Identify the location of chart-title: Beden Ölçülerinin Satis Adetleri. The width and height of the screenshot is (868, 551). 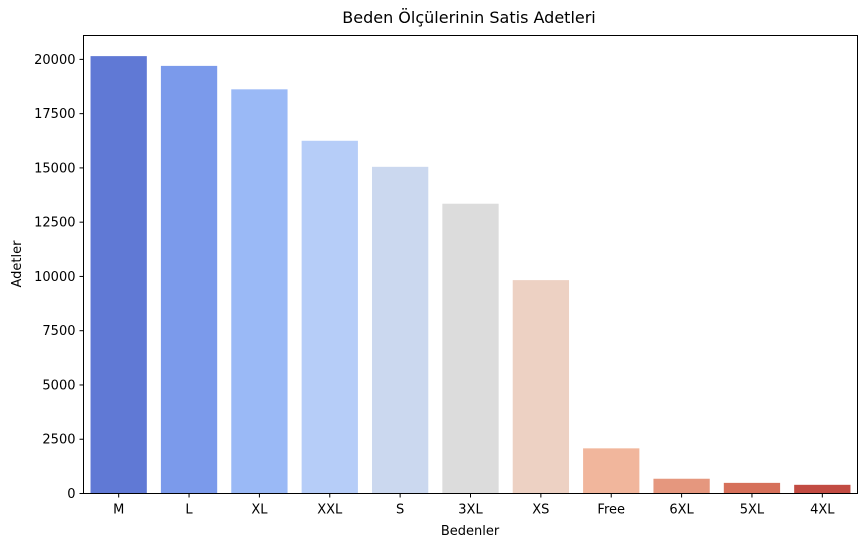
(469, 17).